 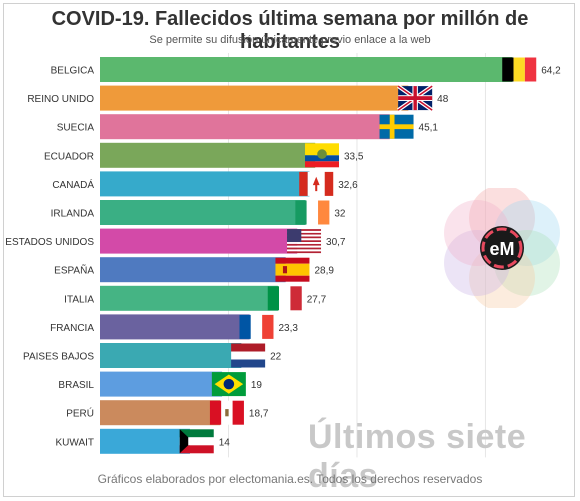 I want to click on category-label-paises-bajos: PAISES BAJOS, so click(x=58, y=357).